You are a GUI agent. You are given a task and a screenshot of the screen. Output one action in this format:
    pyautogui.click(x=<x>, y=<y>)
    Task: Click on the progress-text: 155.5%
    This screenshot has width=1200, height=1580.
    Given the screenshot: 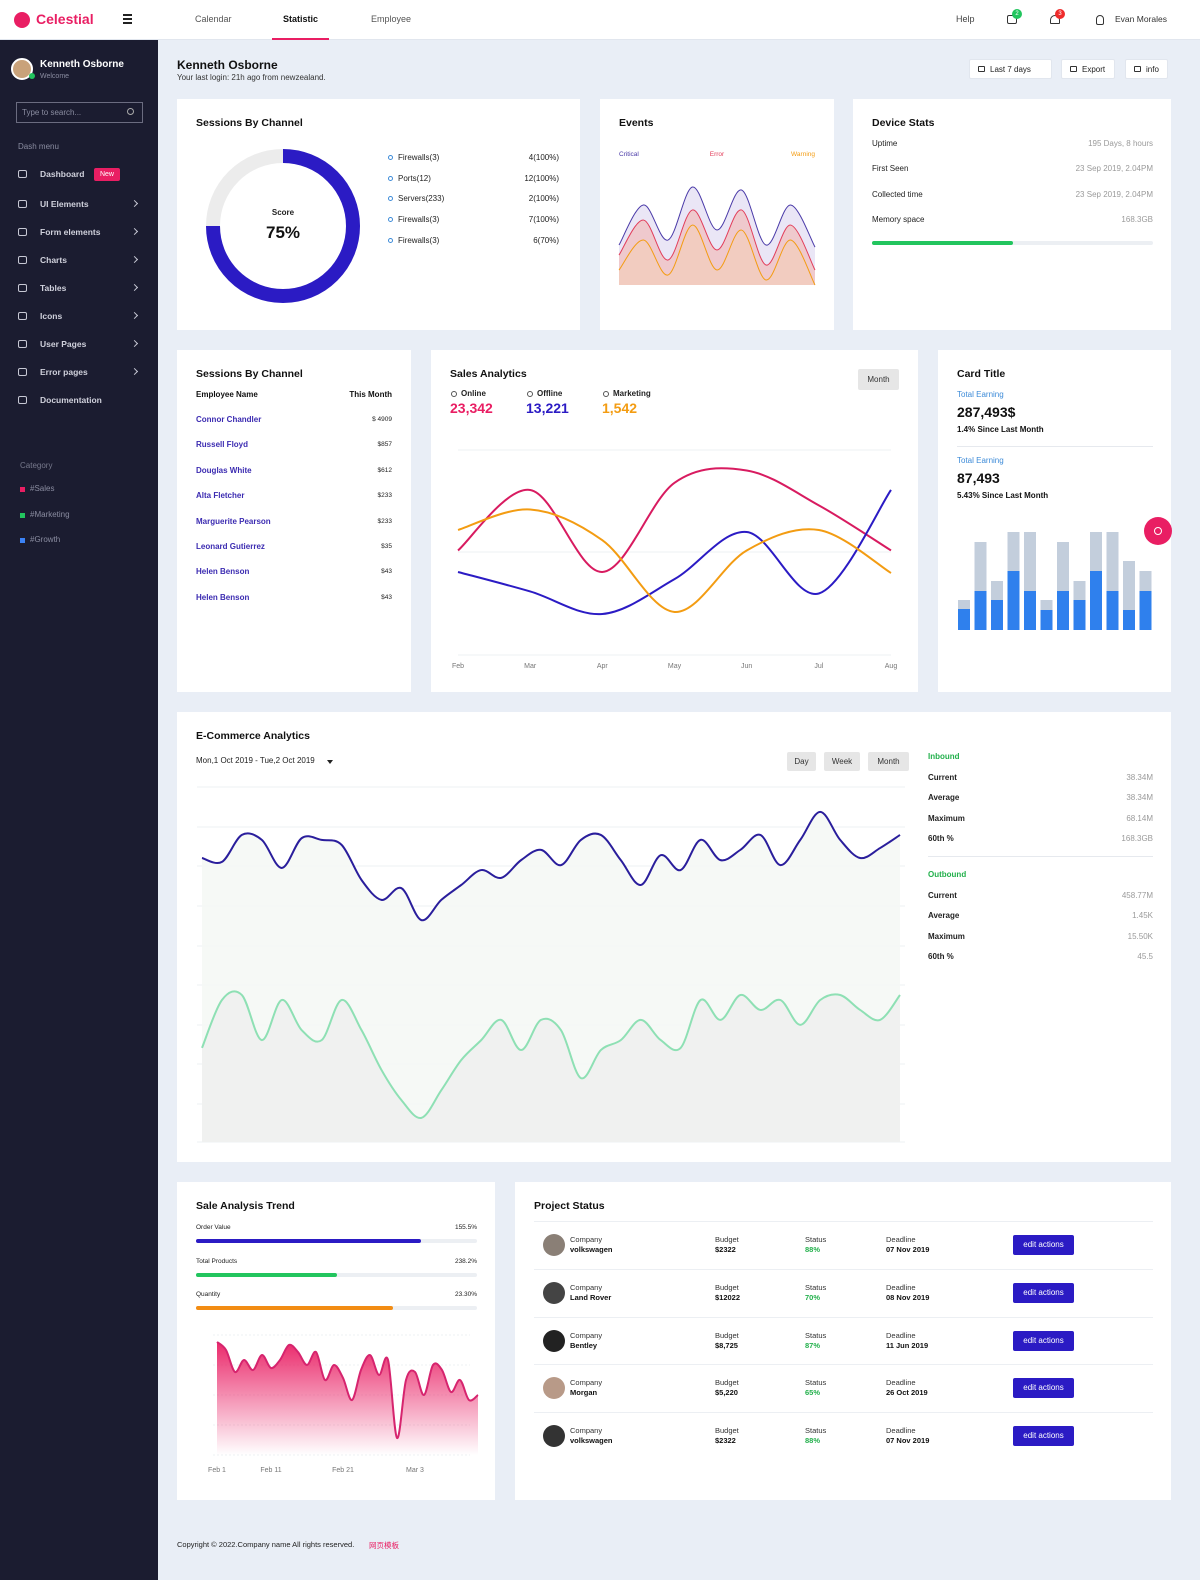 What is the action you would take?
    pyautogui.click(x=465, y=1227)
    